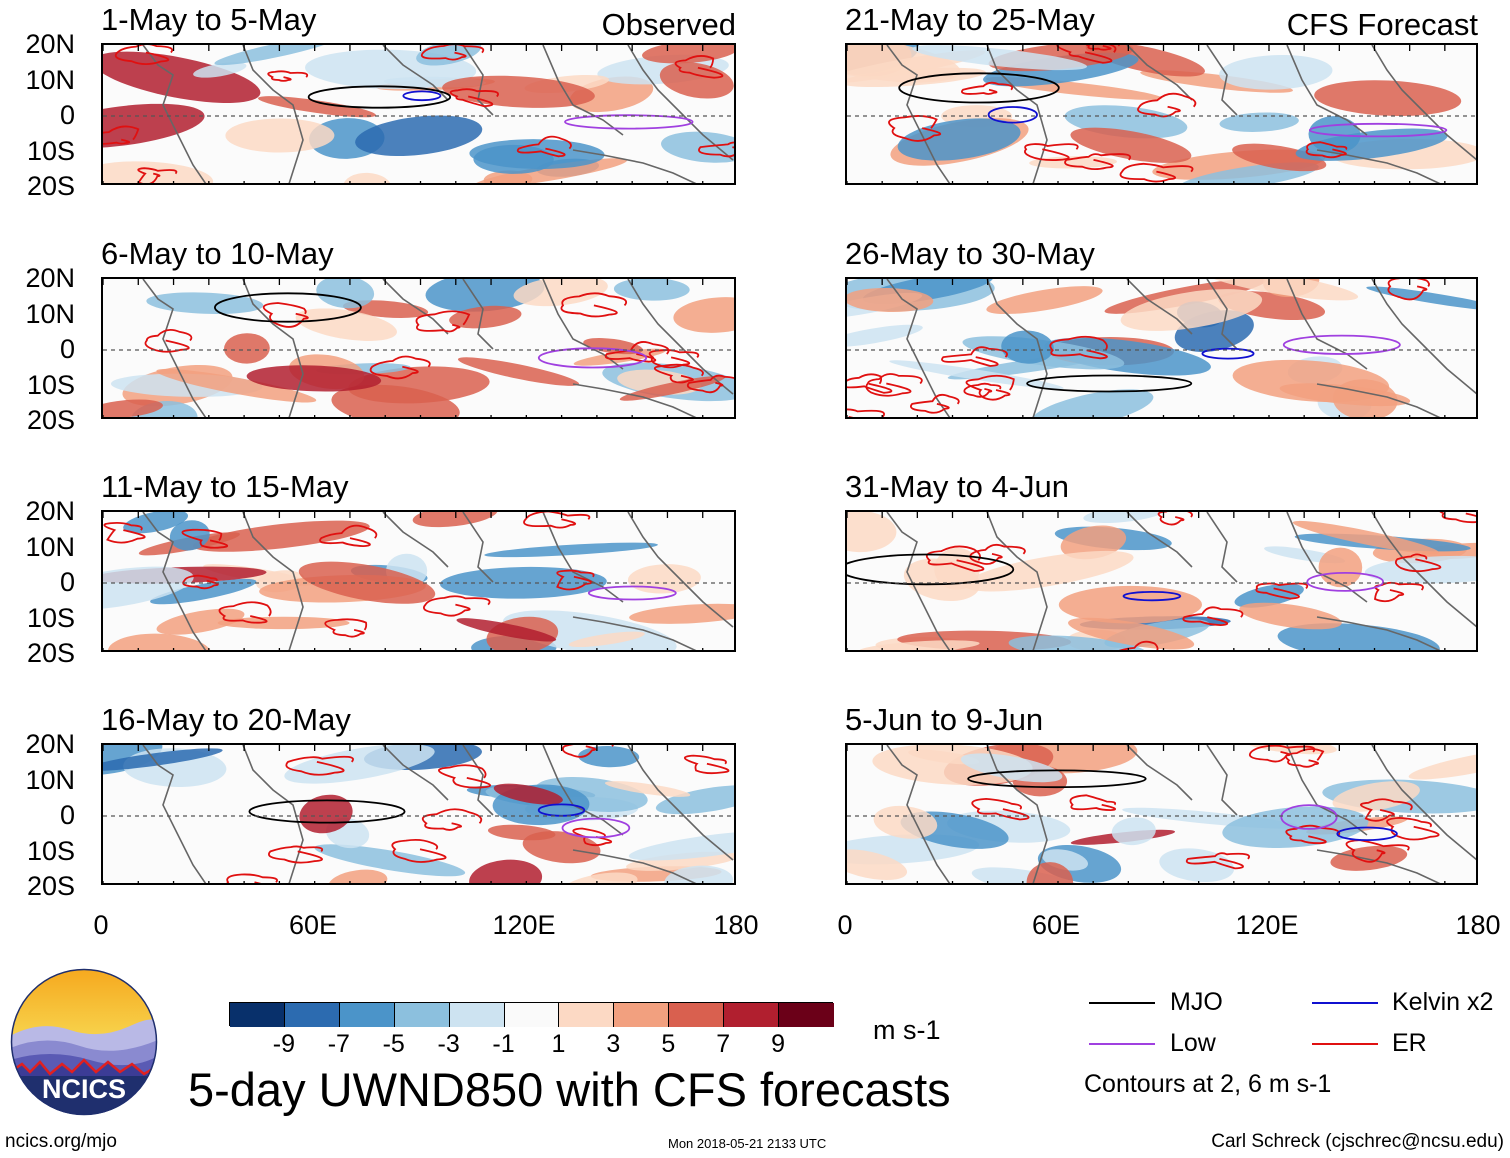 This screenshot has width=1510, height=1158. Describe the element at coordinates (613, 1044) in the screenshot. I see `colorbar-label: 3` at that location.